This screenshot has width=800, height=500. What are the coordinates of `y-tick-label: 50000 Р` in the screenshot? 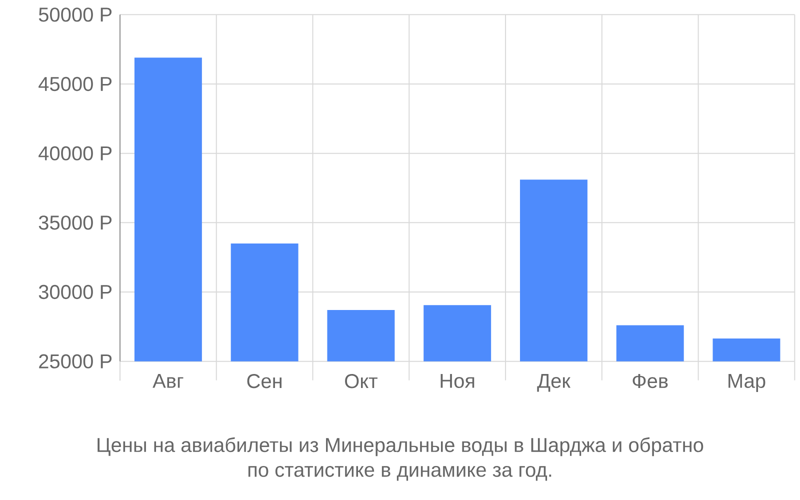 It's located at (75, 15).